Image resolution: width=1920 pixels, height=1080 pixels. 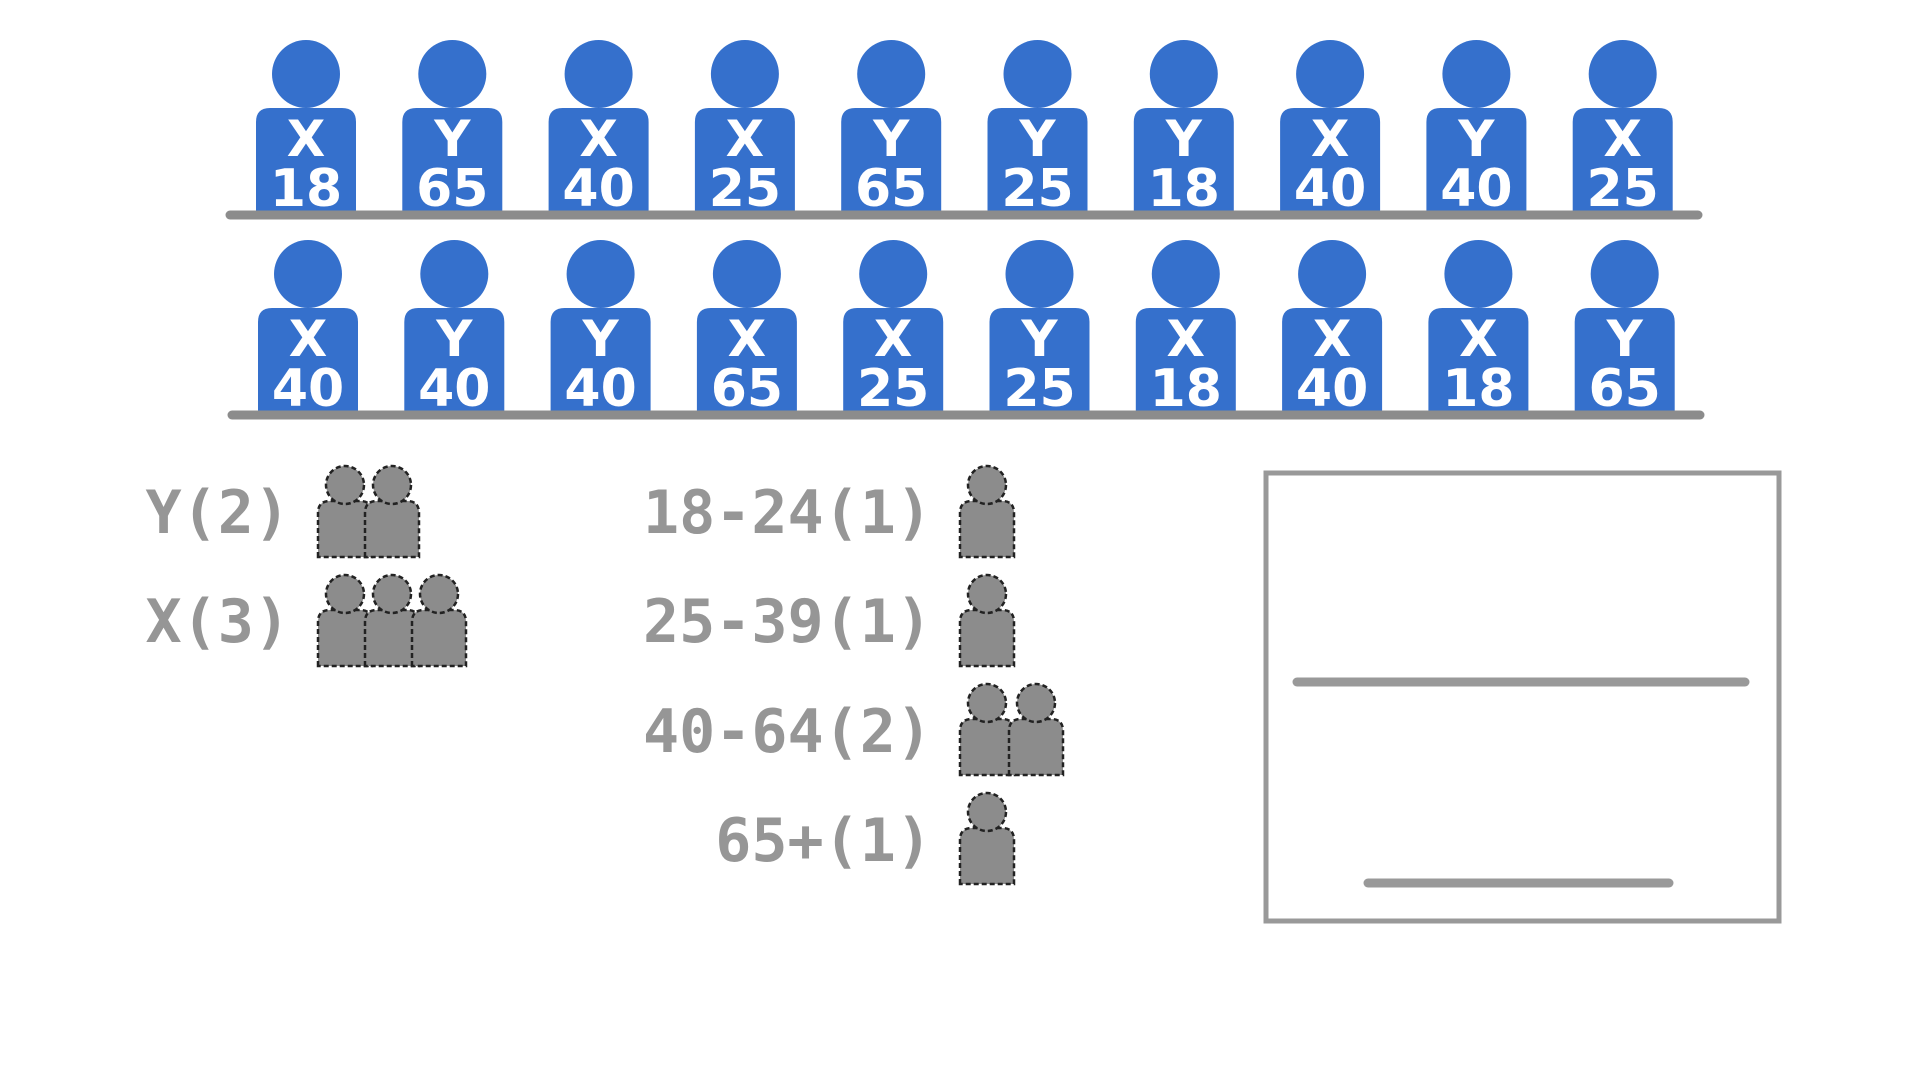 I want to click on age-legend: 18-24(1) 25-39(1) 40-64(2) 65+(1), so click(x=854, y=675).